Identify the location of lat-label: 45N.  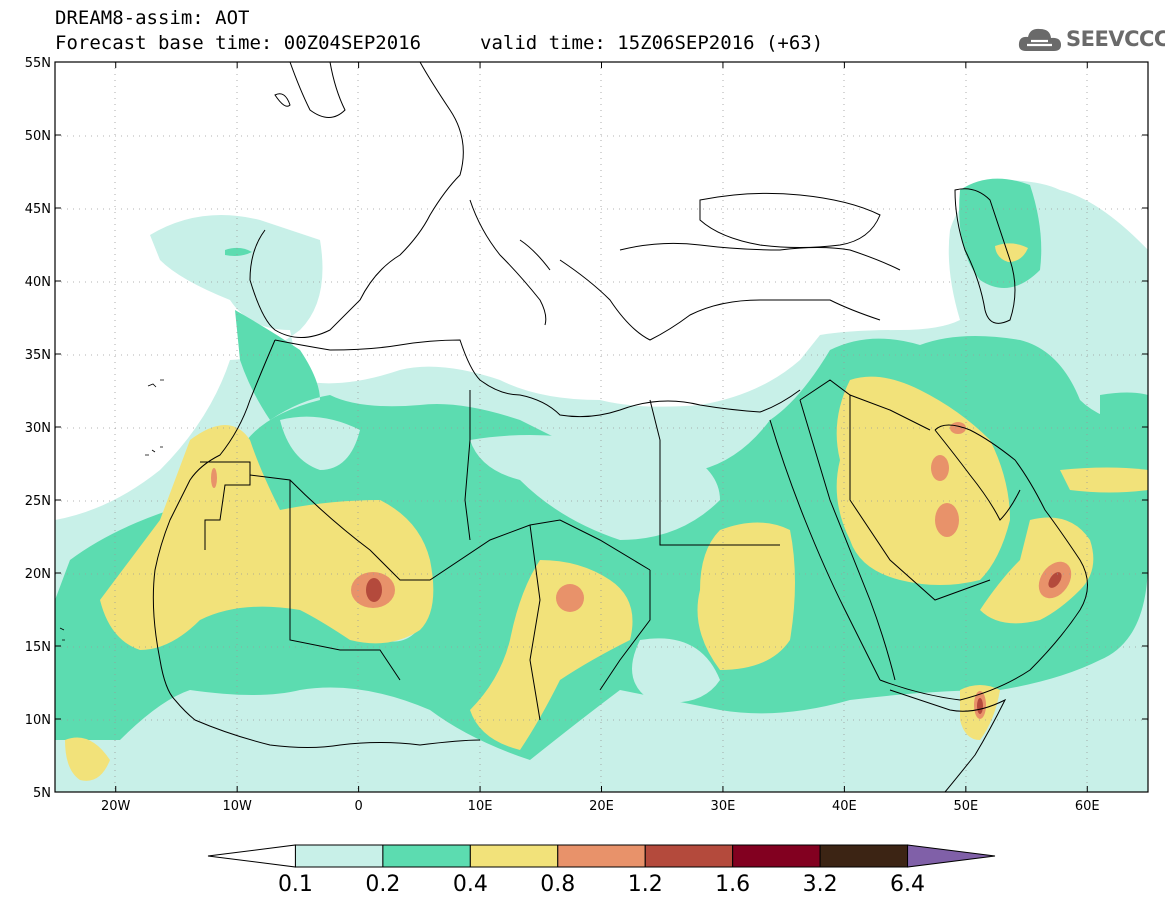
(38, 209).